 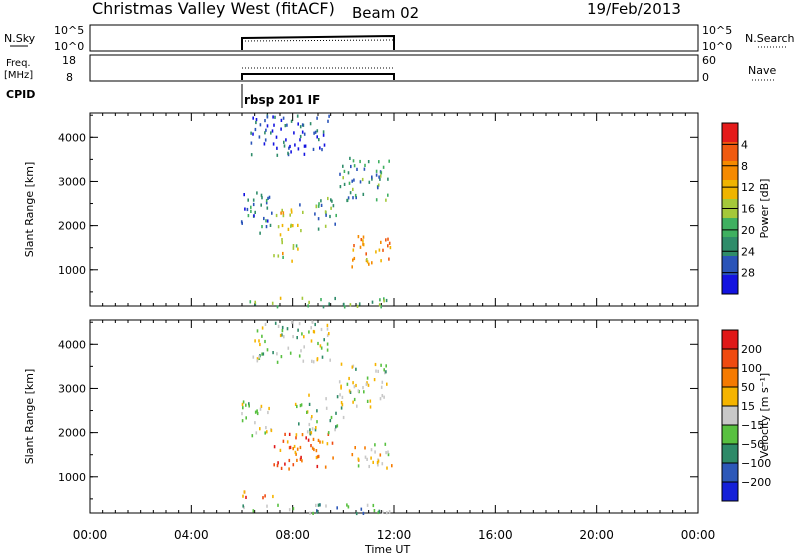 I want to click on nsearch-series, so click(x=318, y=40).